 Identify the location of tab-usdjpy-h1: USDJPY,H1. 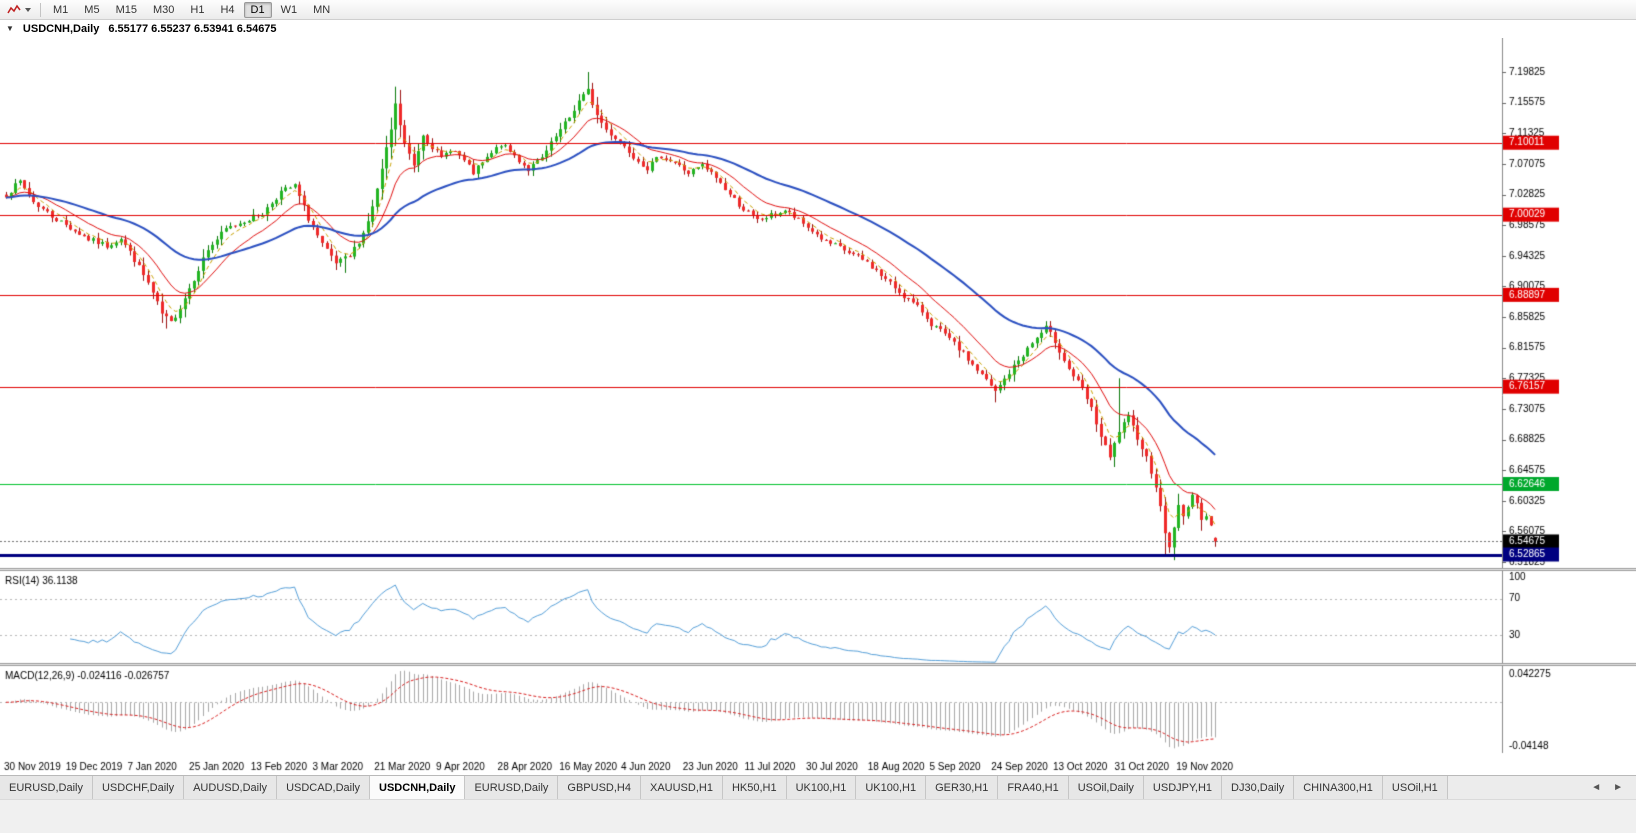
(1183, 787).